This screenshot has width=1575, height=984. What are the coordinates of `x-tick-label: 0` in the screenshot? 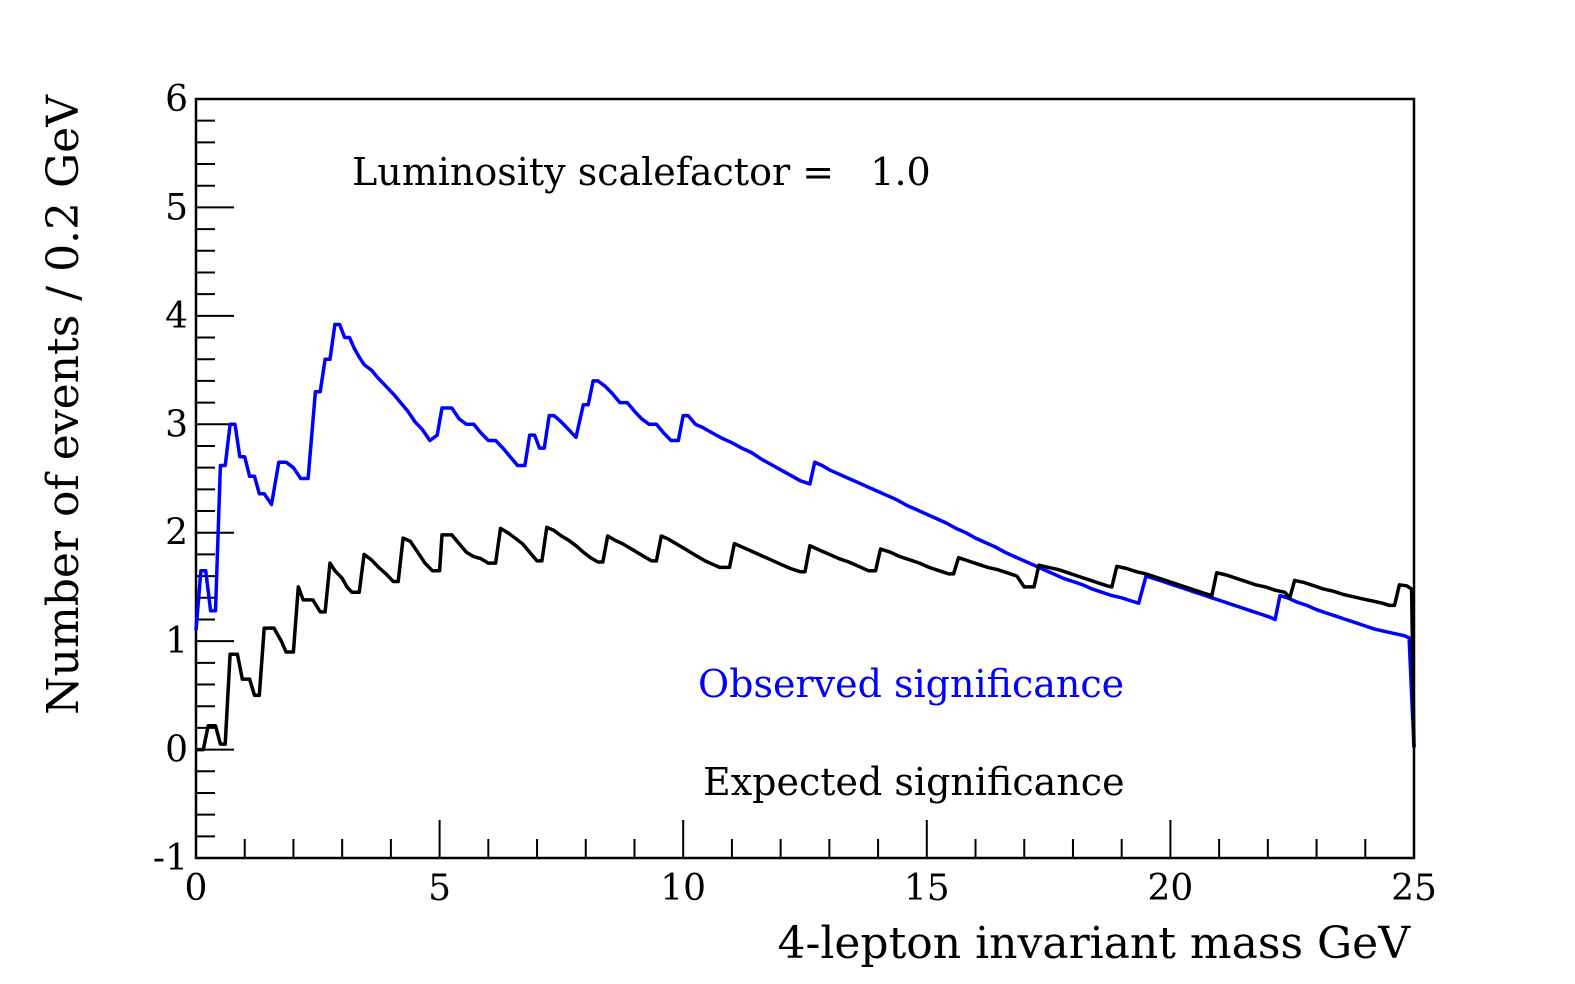 It's located at (196, 888).